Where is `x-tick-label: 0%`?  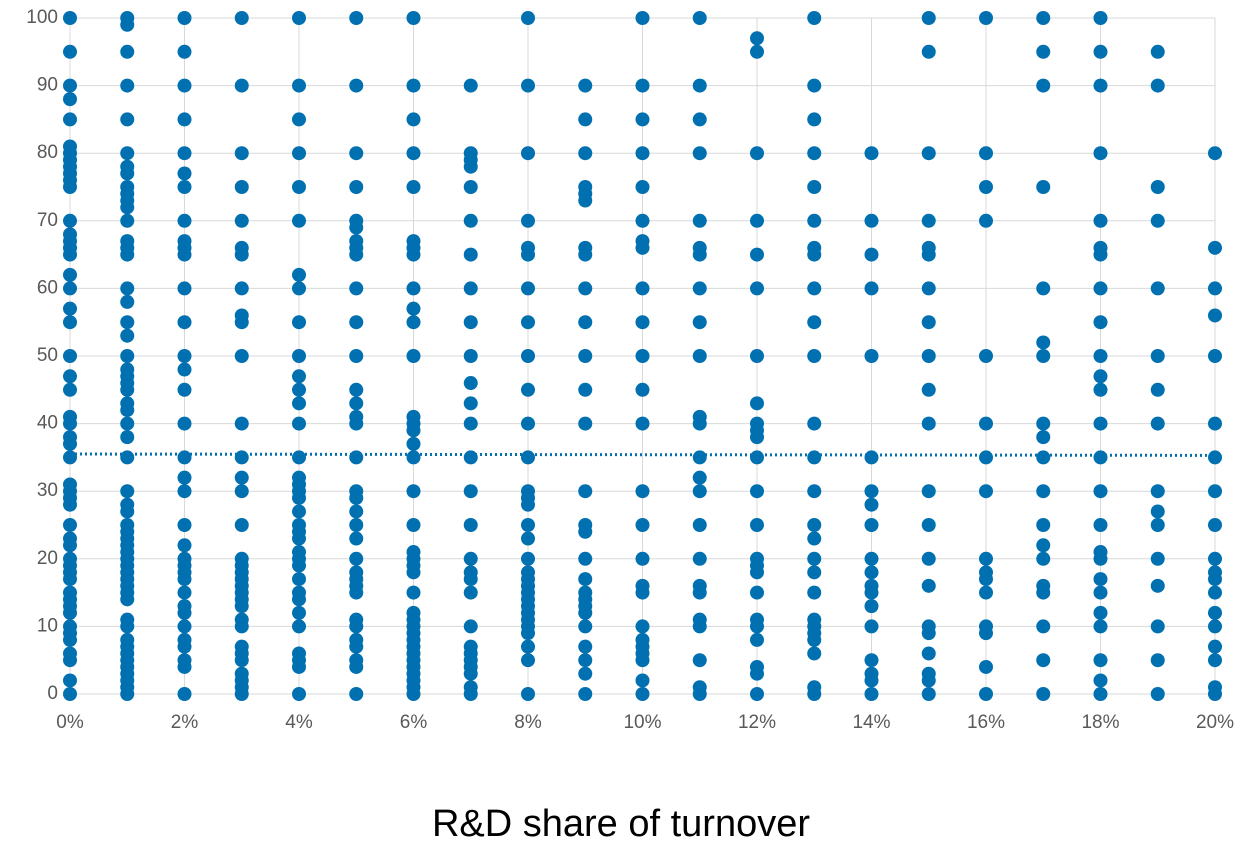
x-tick-label: 0% is located at coordinates (70, 722).